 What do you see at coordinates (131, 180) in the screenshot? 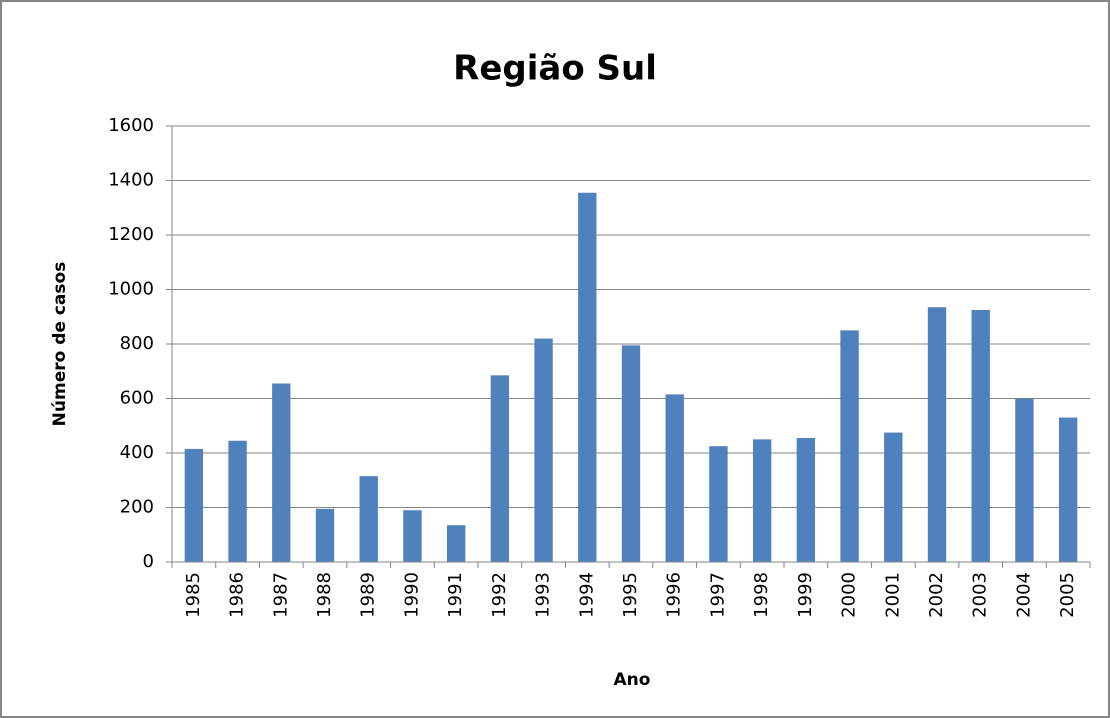
I see `y-tick-label: 1400` at bounding box center [131, 180].